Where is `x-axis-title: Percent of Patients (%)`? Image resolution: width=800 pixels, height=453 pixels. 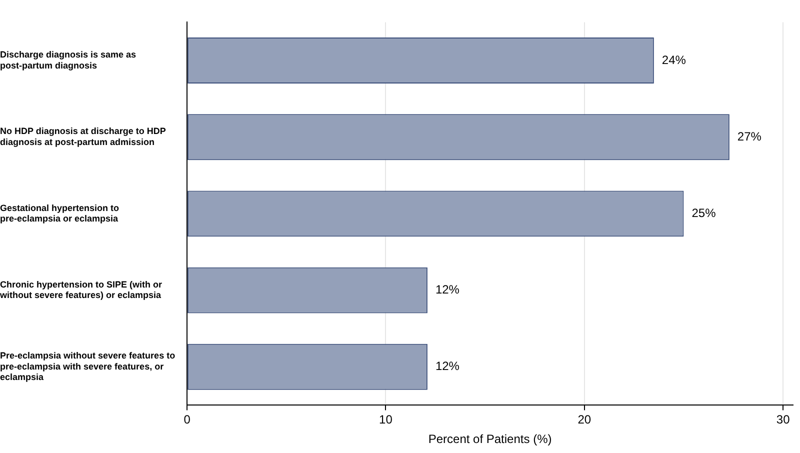
x-axis-title: Percent of Patients (%) is located at coordinates (490, 439).